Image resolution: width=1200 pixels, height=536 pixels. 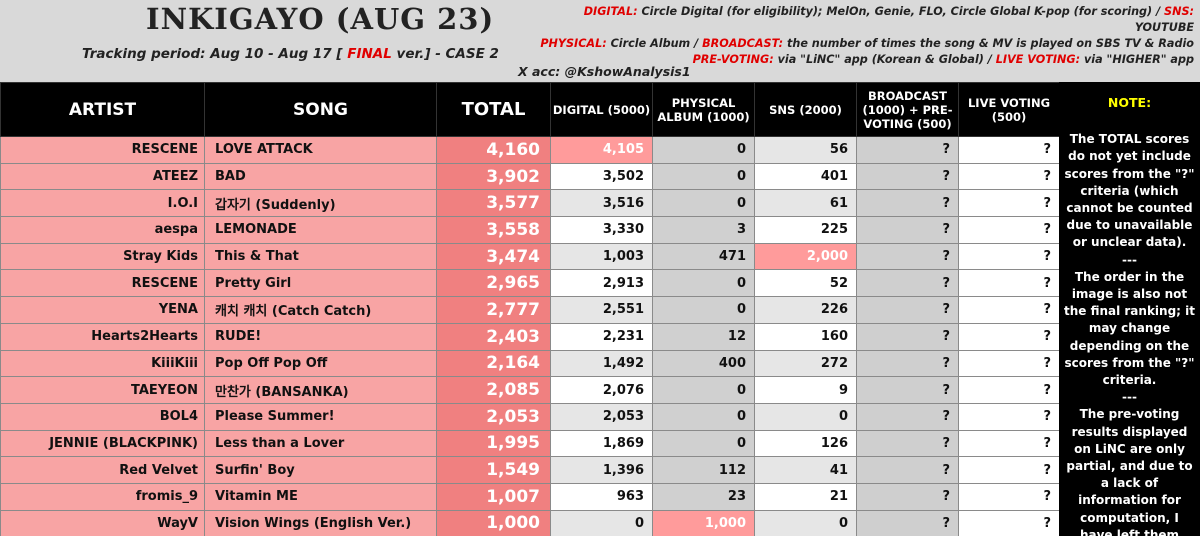 What do you see at coordinates (703, 470) in the screenshot?
I see `physical-cell: 112` at bounding box center [703, 470].